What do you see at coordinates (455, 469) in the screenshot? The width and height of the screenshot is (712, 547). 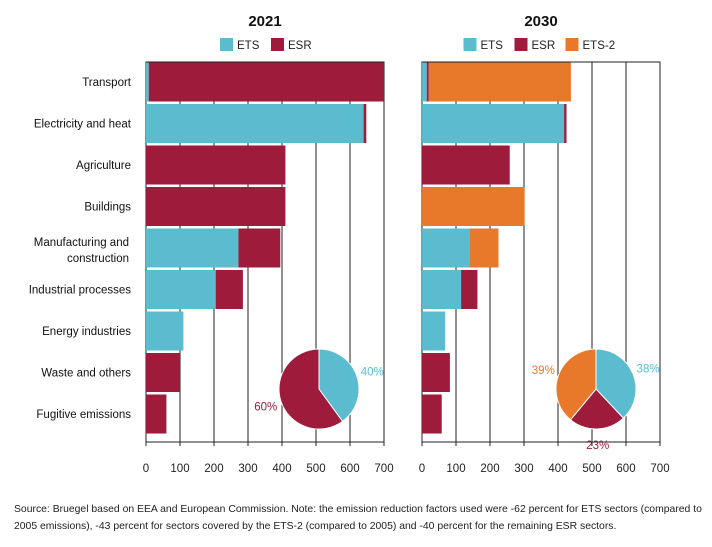 I see `chart1-tick-label-100: 100` at bounding box center [455, 469].